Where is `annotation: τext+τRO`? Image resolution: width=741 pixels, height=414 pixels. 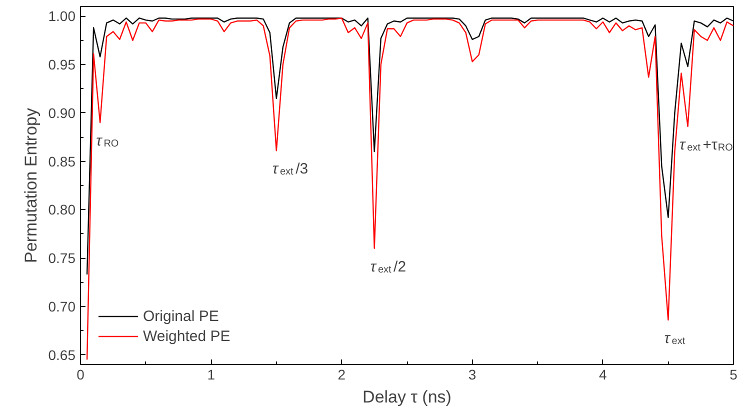
annotation: τext+τRO is located at coordinates (706, 145).